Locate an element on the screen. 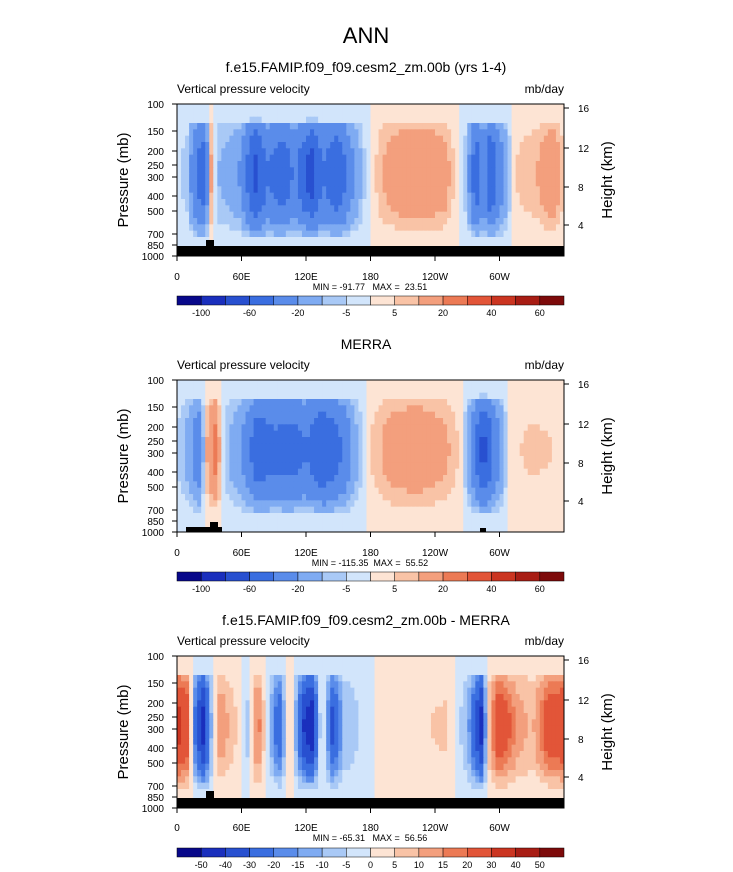 The image size is (733, 872). colorbar-label: -20 is located at coordinates (297, 589).